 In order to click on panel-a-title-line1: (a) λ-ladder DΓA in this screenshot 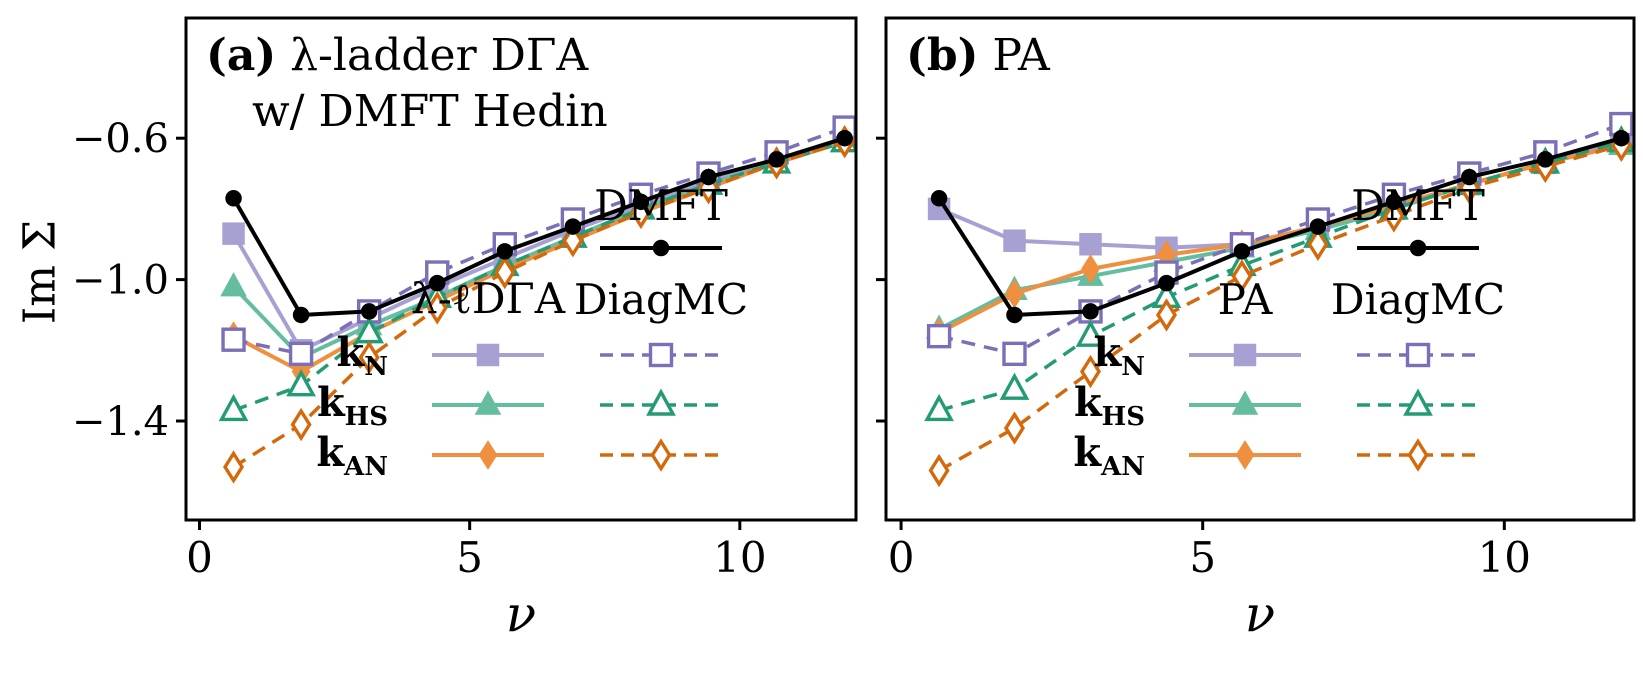, I will do `click(397, 55)`.